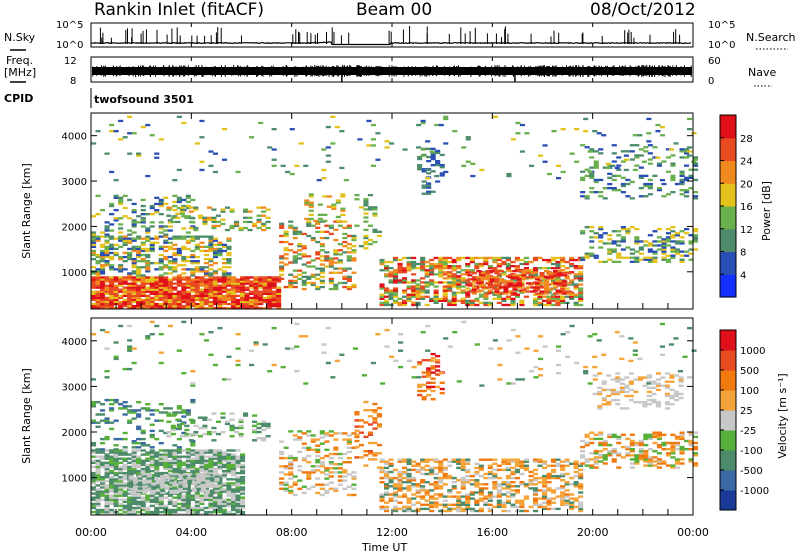  What do you see at coordinates (714, 61) in the screenshot?
I see `nave-tick-top: 60` at bounding box center [714, 61].